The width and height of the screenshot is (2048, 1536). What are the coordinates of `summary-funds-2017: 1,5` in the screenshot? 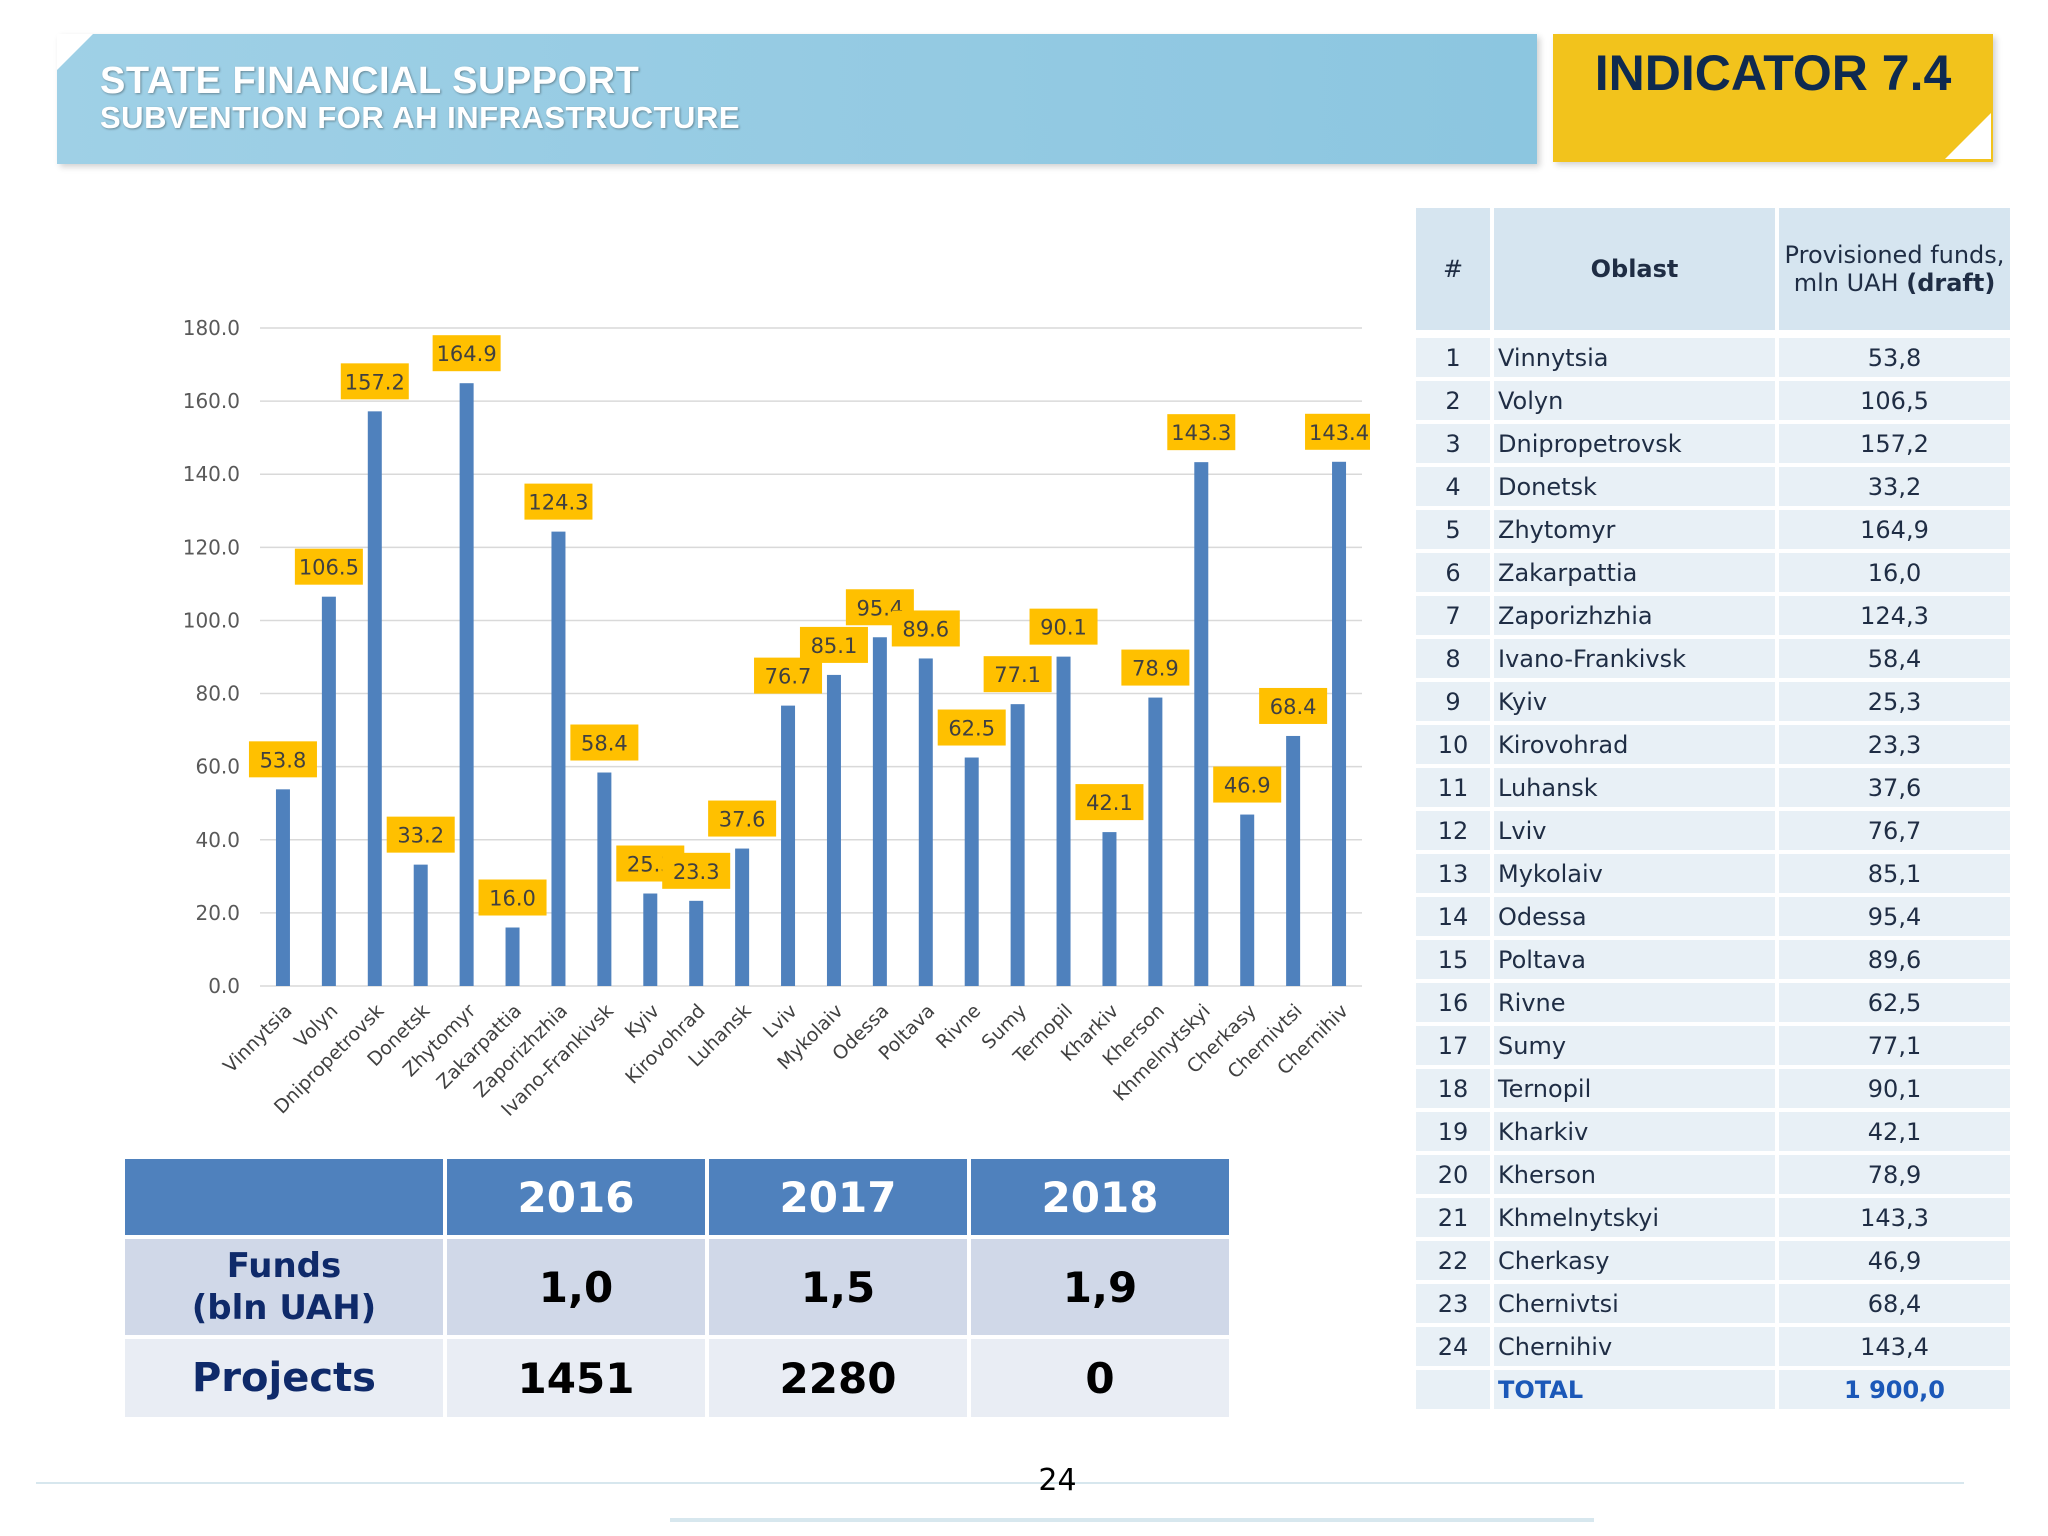 It's located at (838, 1287).